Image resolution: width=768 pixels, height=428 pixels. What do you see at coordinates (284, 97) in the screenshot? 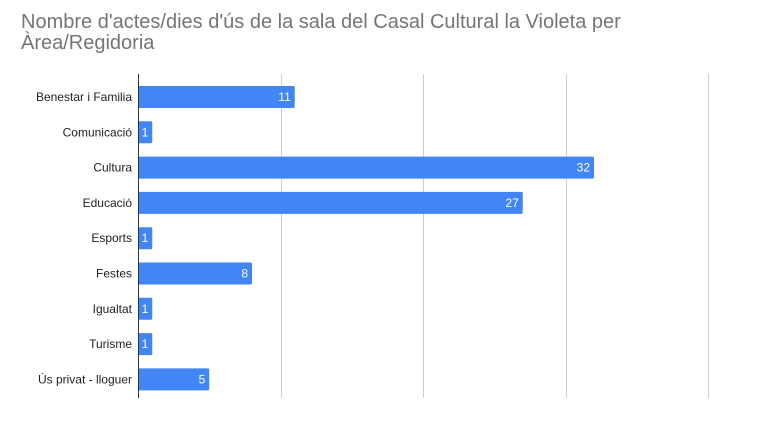
I see `data-label: 11` at bounding box center [284, 97].